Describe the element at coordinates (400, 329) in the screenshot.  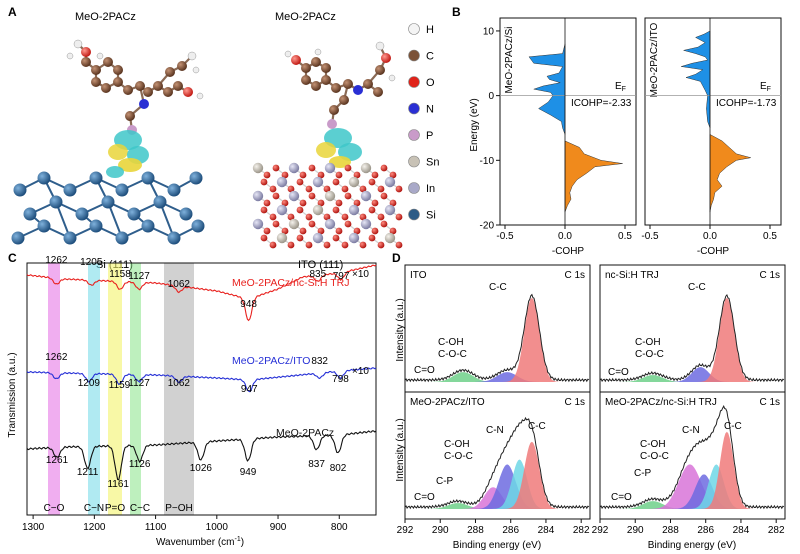
I see `xps-top-y-axis-label: Intensity (a.u.)` at that location.